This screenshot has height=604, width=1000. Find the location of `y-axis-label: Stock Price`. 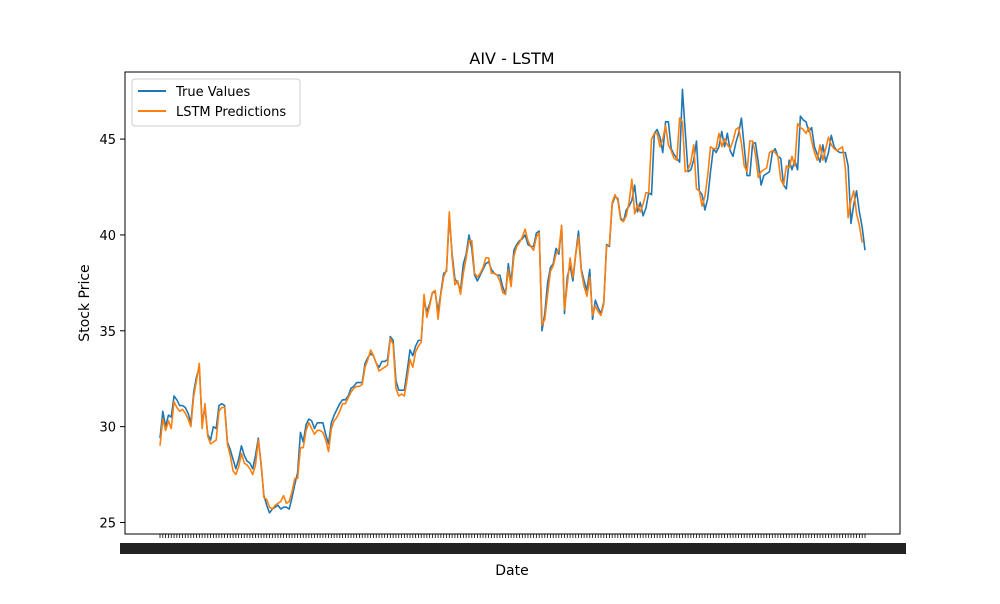

y-axis-label: Stock Price is located at coordinates (85, 302).